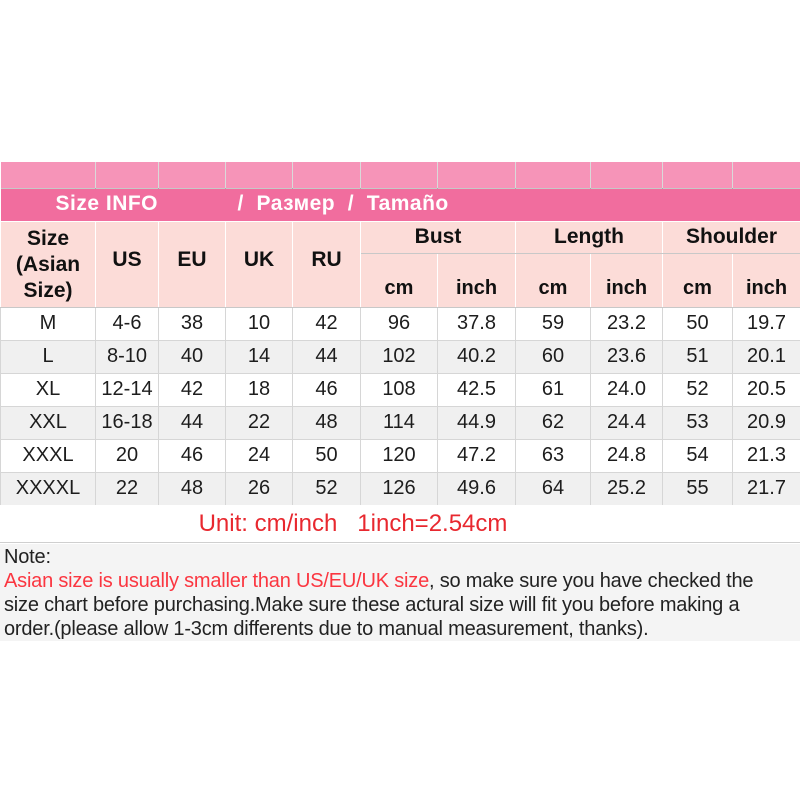  Describe the element at coordinates (343, 203) in the screenshot. I see `table-title-translations: / Размер / Tamaño` at that location.